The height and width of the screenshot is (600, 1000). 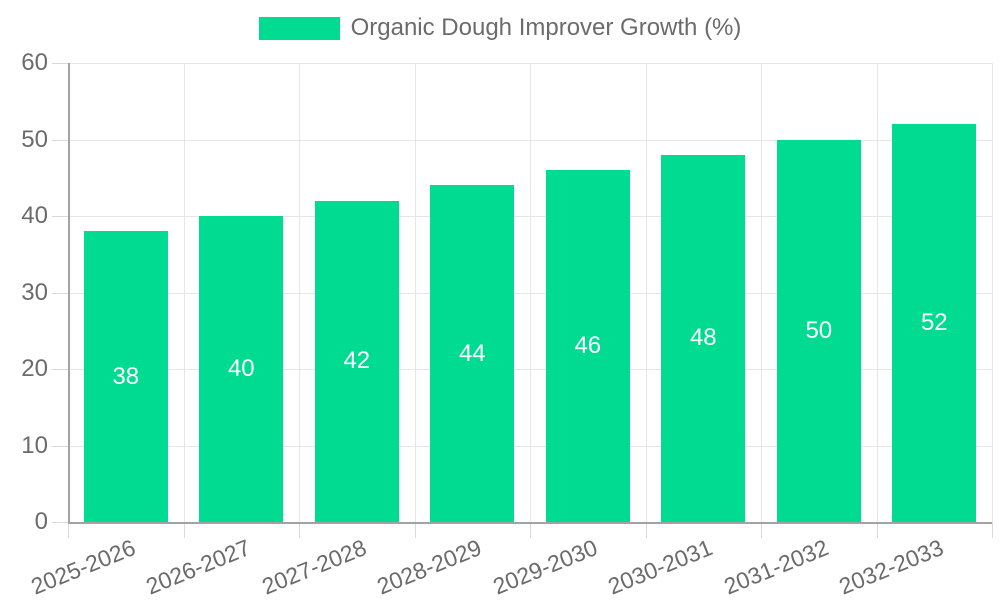 I want to click on x-axis-line, so click(x=530, y=523).